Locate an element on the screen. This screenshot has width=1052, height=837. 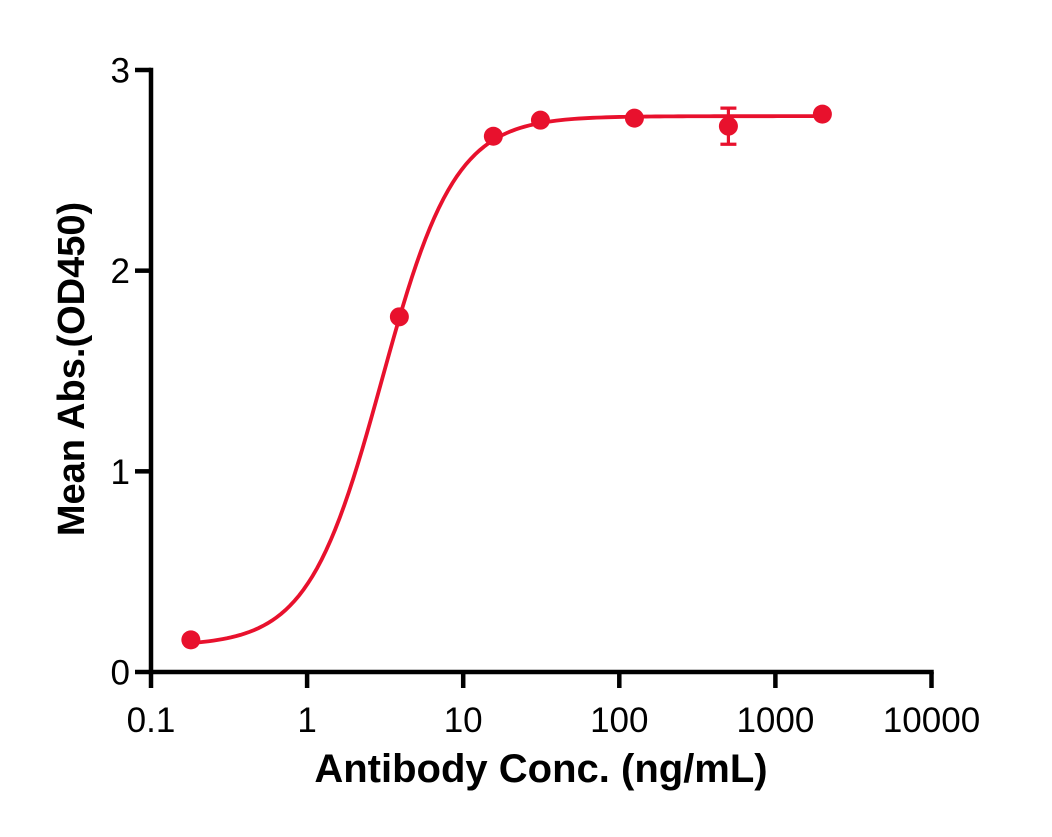
x-tick-label: 10000 is located at coordinates (931, 720).